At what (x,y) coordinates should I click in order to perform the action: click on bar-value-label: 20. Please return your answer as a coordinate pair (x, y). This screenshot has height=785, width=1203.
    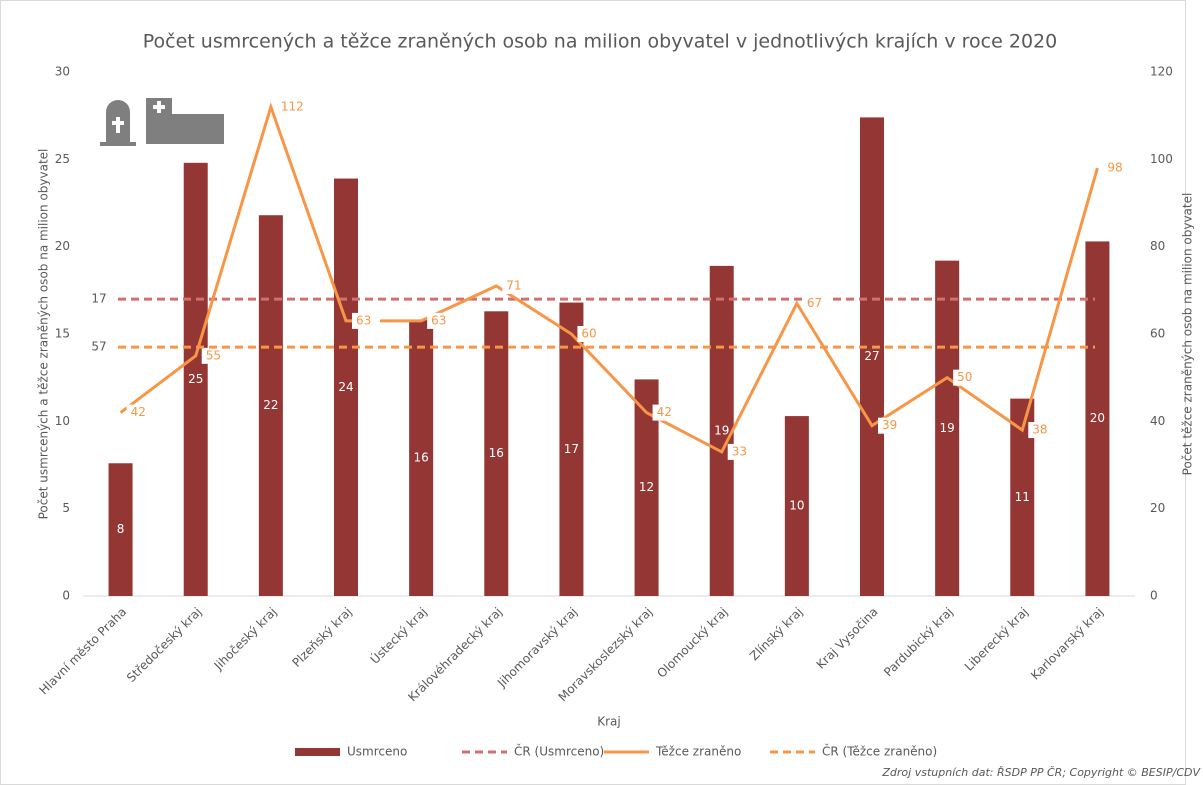
    Looking at the image, I should click on (1097, 418).